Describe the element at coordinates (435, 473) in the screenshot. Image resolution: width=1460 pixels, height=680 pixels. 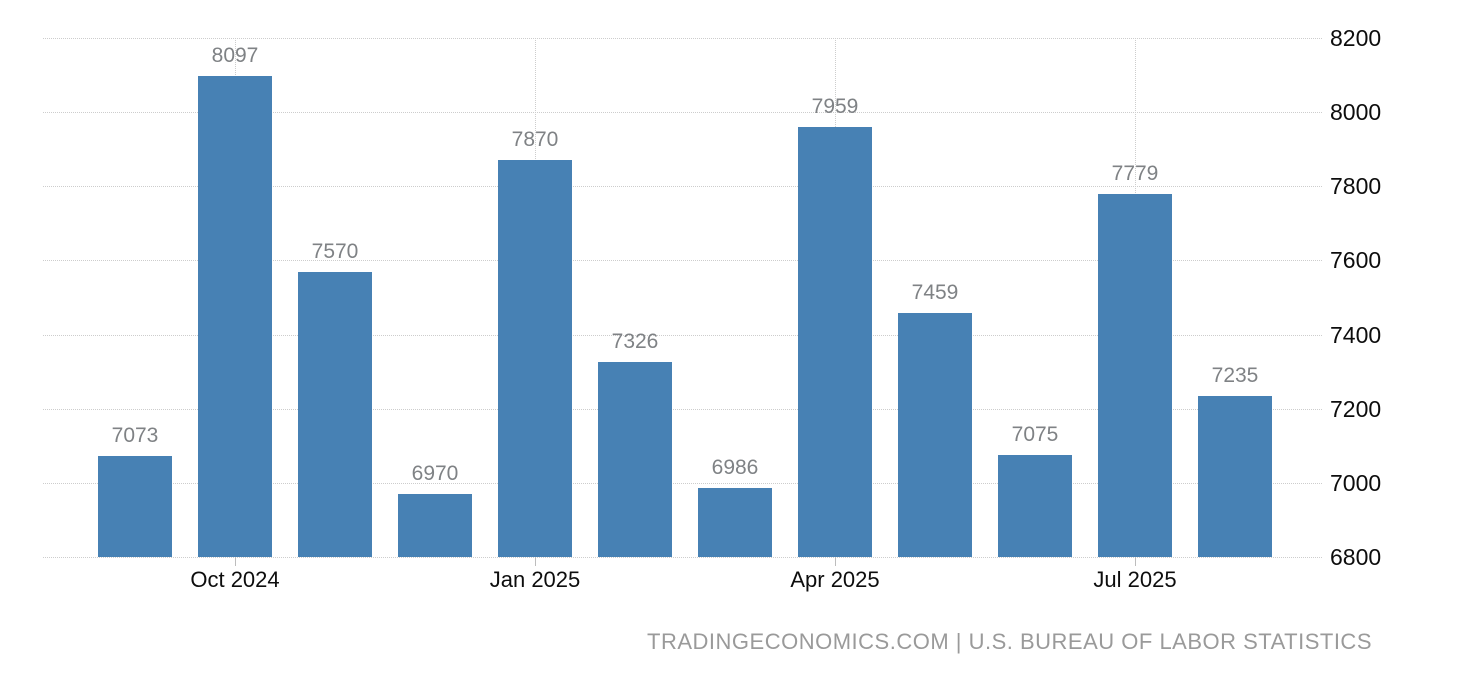
I see `bar-value-label: 6970` at that location.